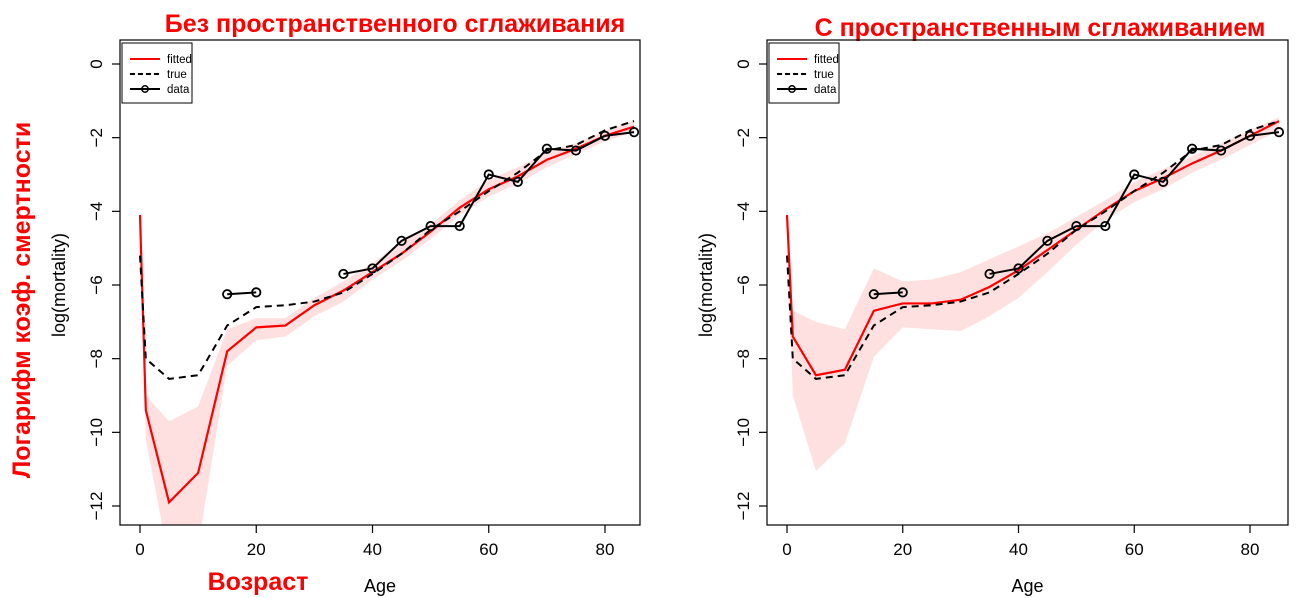 The image size is (1300, 598). What do you see at coordinates (395, 24) in the screenshot?
I see `chart-title: Без пространственного сглаживания` at bounding box center [395, 24].